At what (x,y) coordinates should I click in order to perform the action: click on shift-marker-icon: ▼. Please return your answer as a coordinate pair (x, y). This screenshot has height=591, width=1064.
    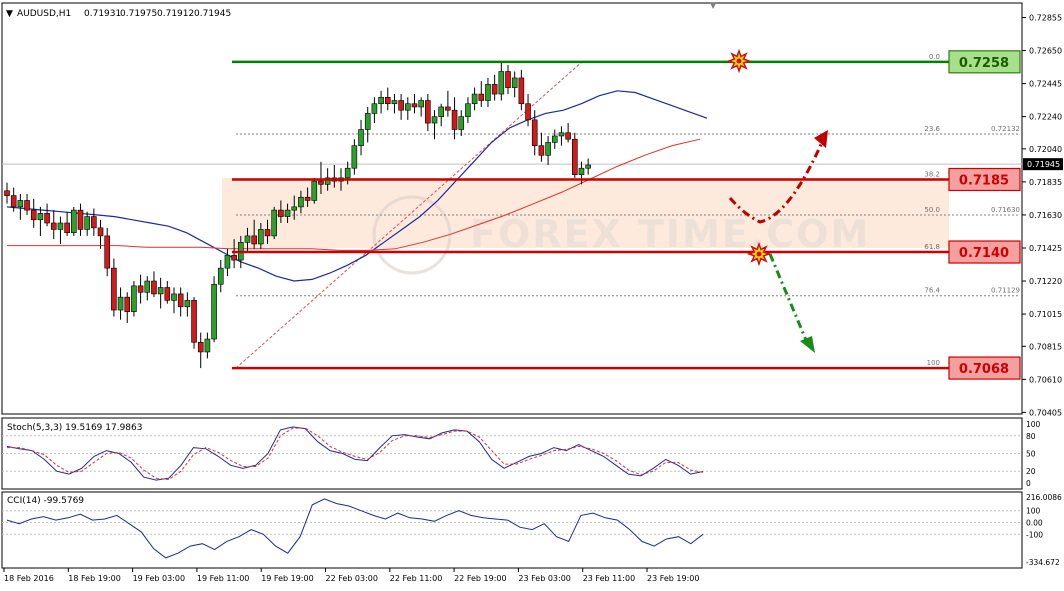
    Looking at the image, I should click on (713, 5).